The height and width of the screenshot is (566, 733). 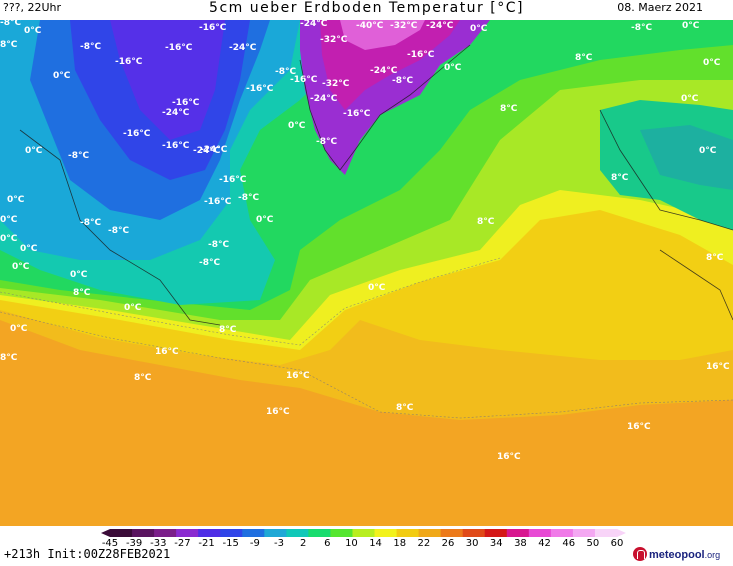 What do you see at coordinates (303, 542) in the screenshot?
I see `legend-tick-label: 2` at bounding box center [303, 542].